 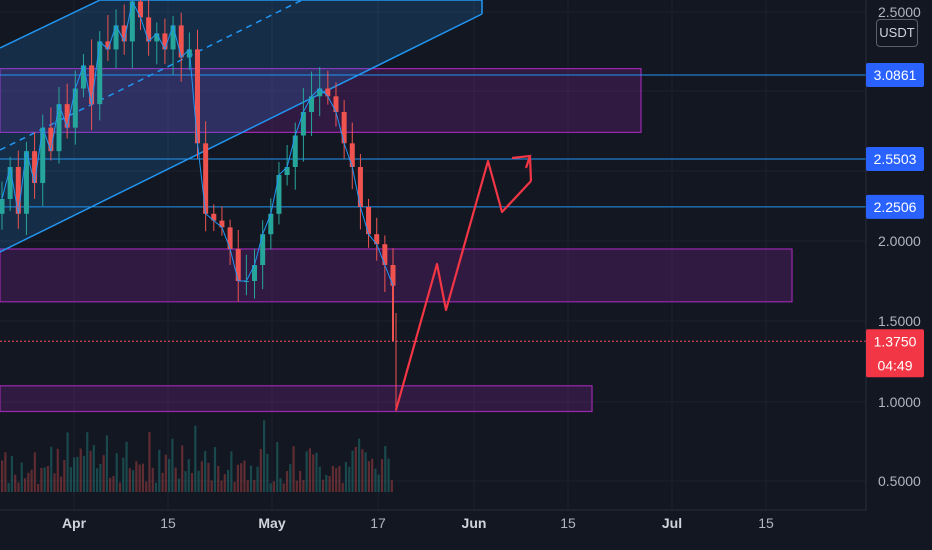 What do you see at coordinates (672, 523) in the screenshot?
I see `x-tick-label: Jul` at bounding box center [672, 523].